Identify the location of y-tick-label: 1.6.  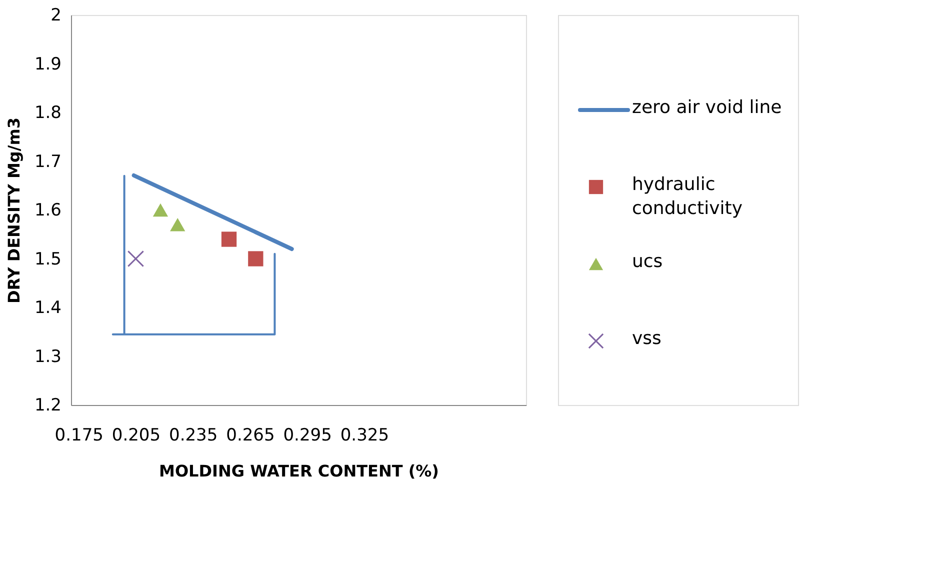
(48, 210).